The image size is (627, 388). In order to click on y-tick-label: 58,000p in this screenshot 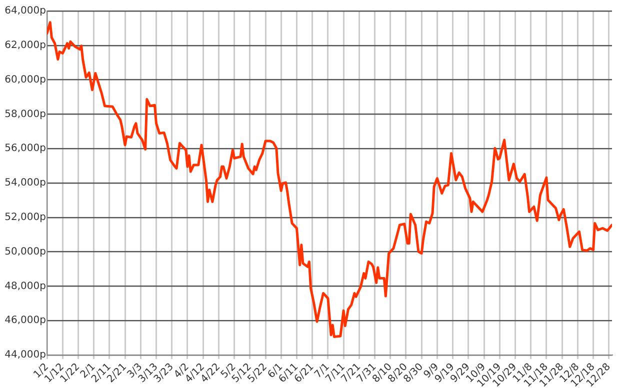, I will do `click(25, 114)`.